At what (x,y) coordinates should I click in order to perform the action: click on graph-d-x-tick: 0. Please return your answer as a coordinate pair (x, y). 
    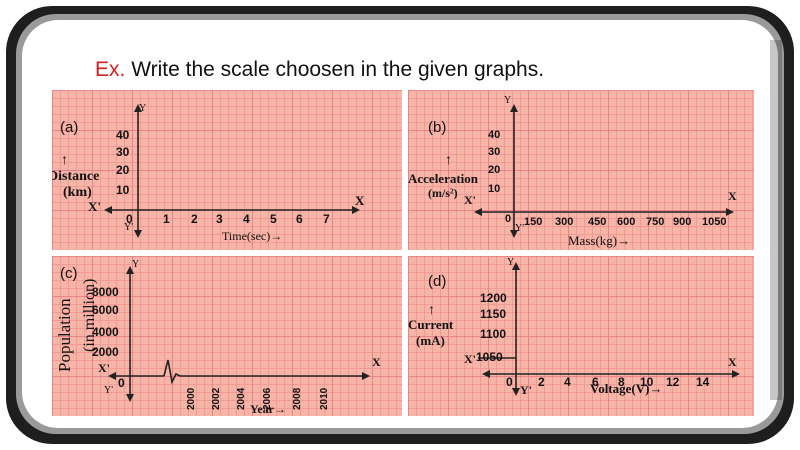
    Looking at the image, I should click on (509, 382).